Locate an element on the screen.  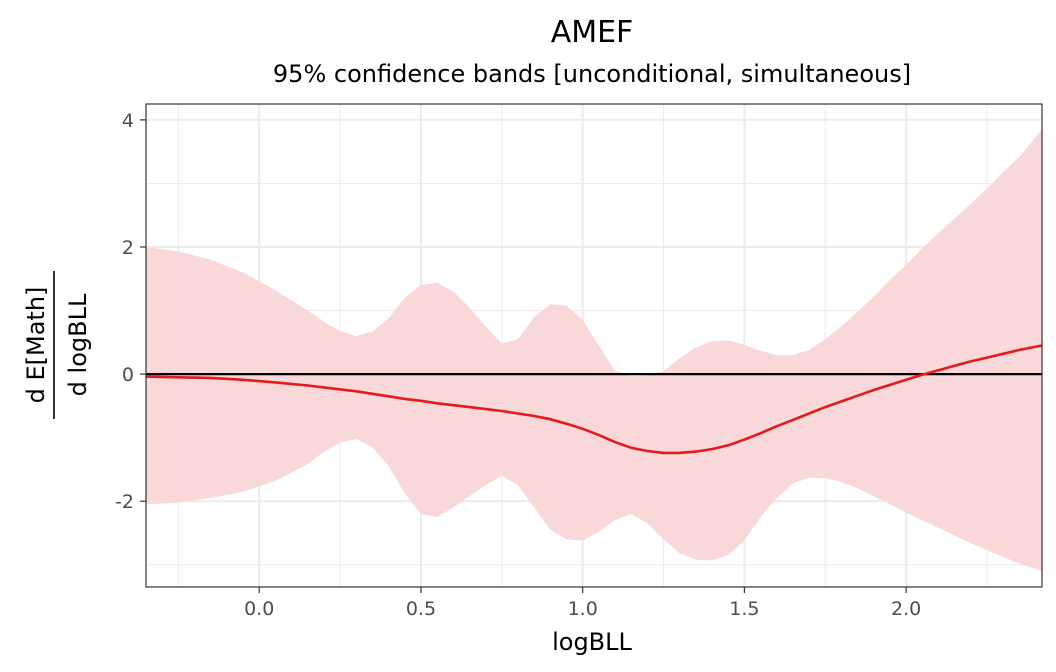
x-axis-title: logBLL is located at coordinates (592, 642).